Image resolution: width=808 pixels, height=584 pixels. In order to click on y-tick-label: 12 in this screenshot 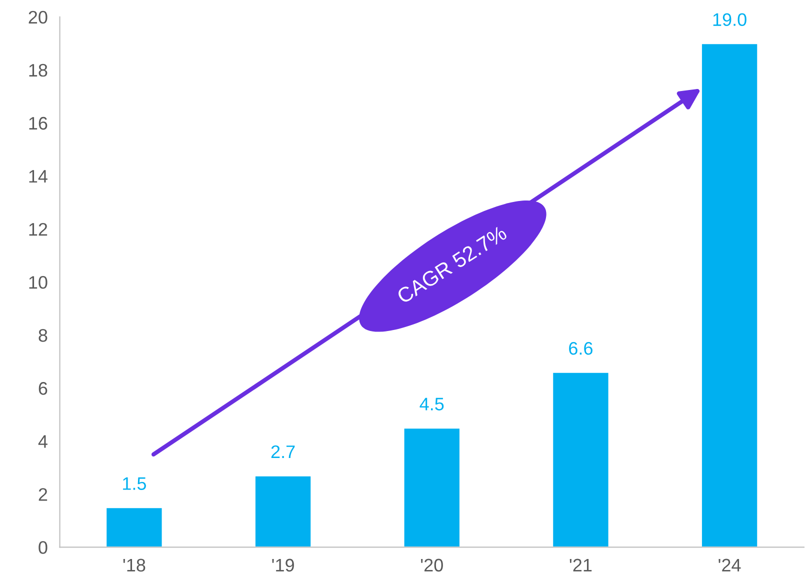, I will do `click(38, 229)`.